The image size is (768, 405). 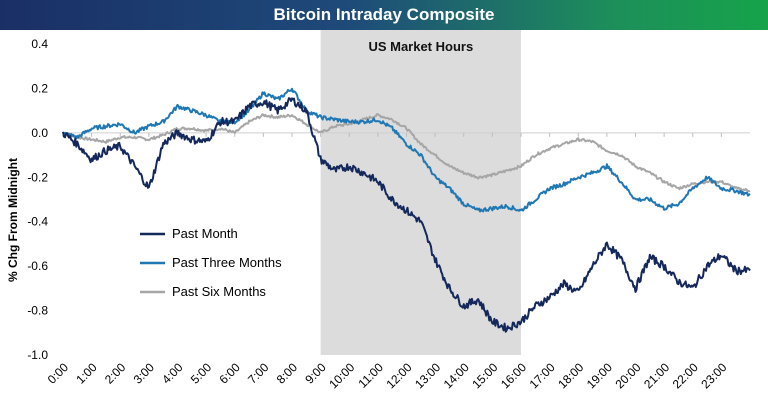 I want to click on x-tick-label: 23:00, so click(x=713, y=375).